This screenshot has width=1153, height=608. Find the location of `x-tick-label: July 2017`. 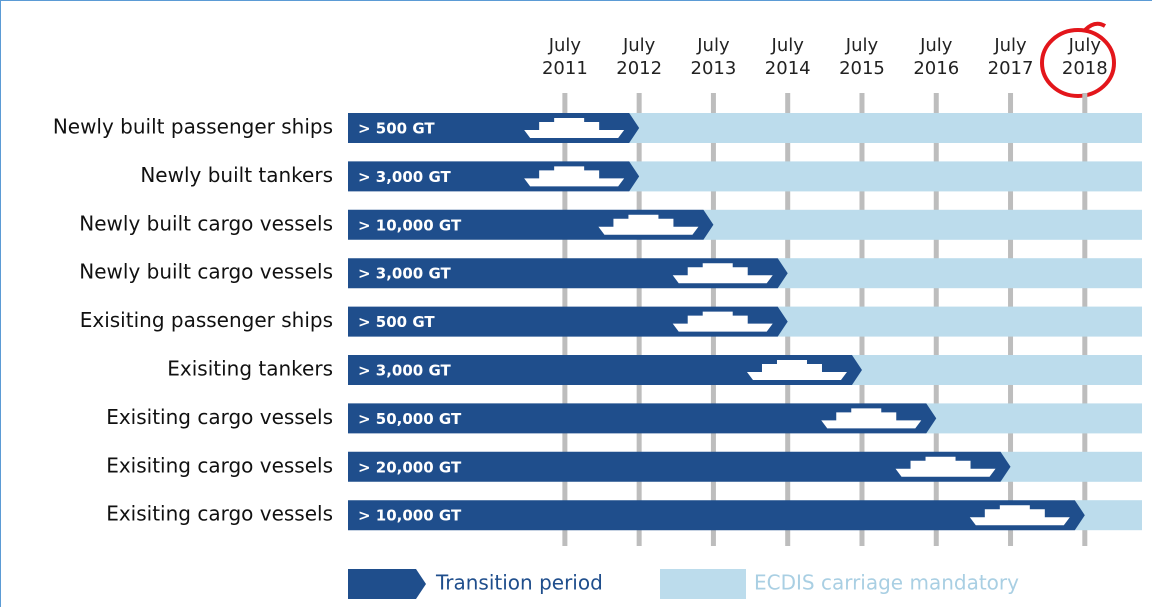

x-tick-label: July 2017 is located at coordinates (1010, 57).